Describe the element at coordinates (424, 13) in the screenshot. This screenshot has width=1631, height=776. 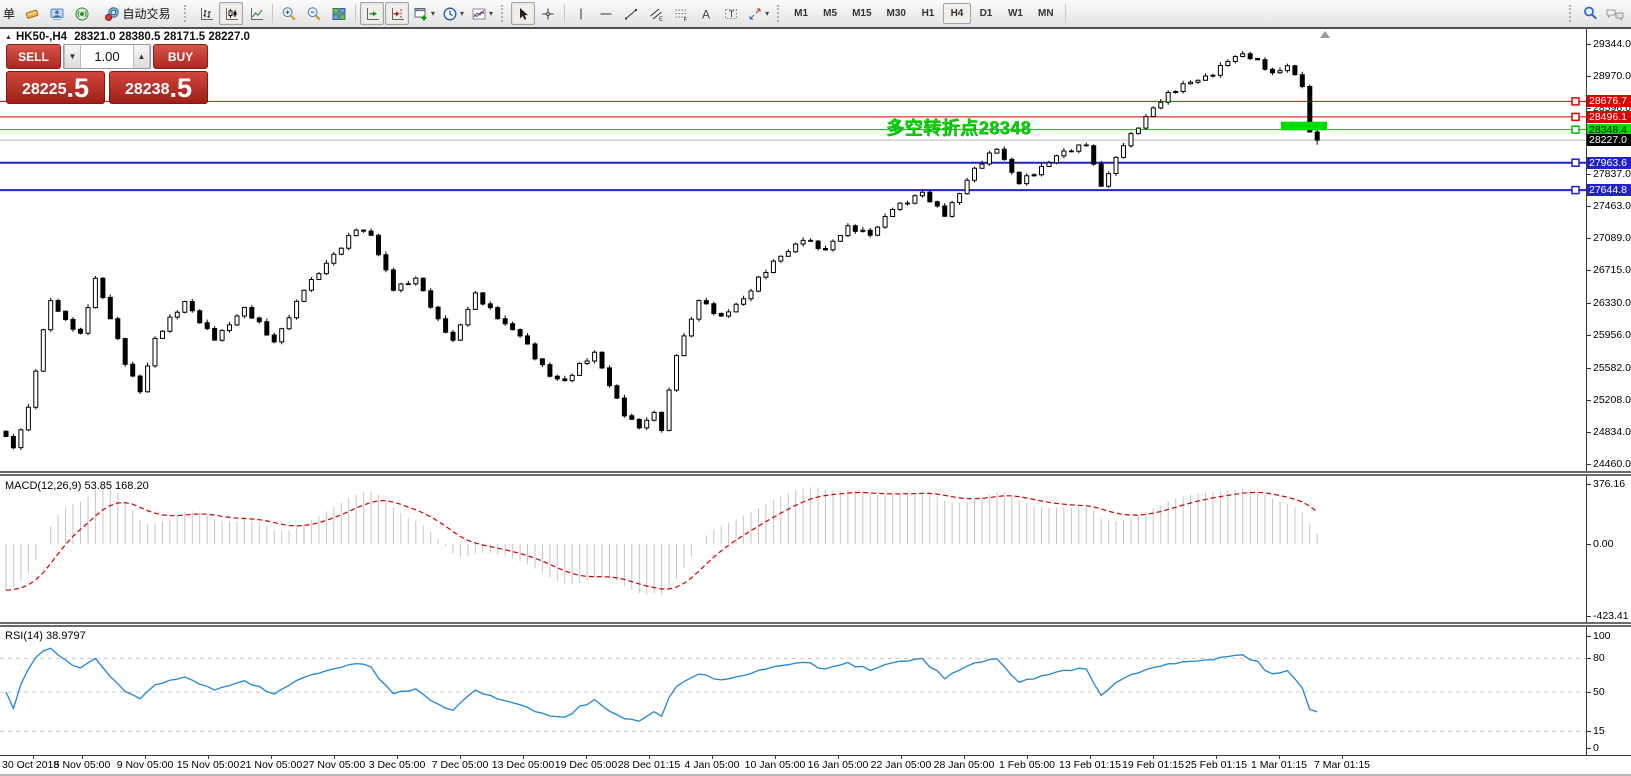
I see `new-chart-button: ▾` at that location.